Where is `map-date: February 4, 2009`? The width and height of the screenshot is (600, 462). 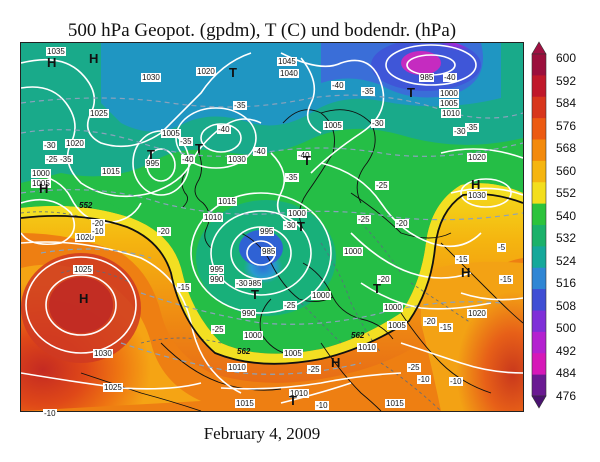 map-date: February 4, 2009 is located at coordinates (262, 433).